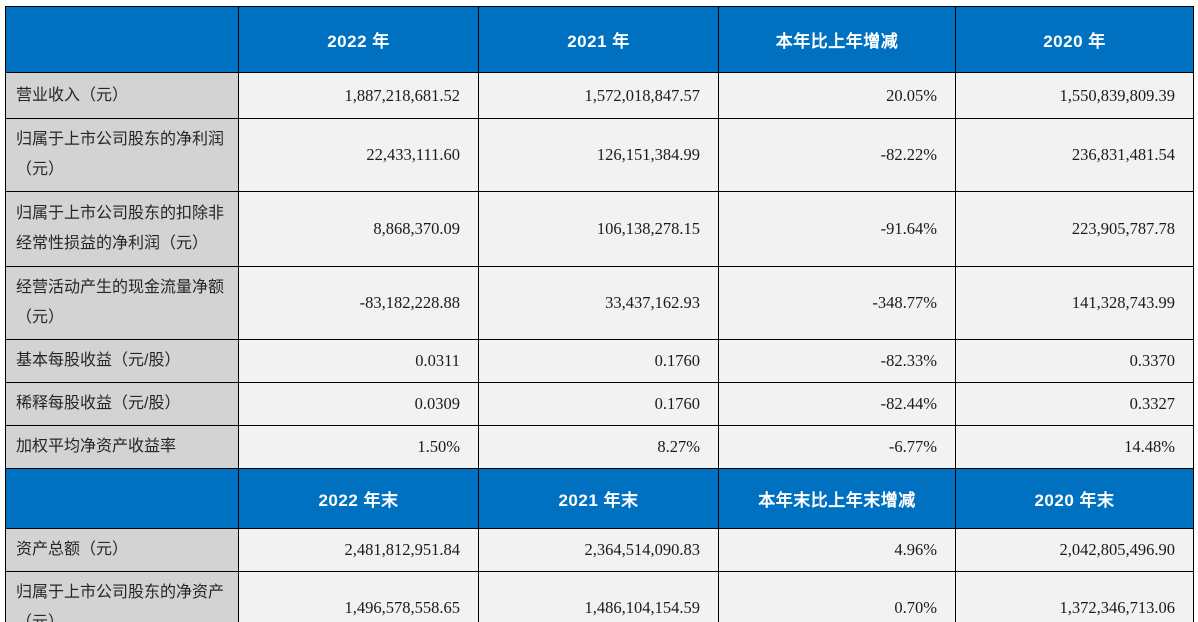 The width and height of the screenshot is (1198, 622). What do you see at coordinates (122, 155) in the screenshot?
I see `row-label: 归属于上市公司股东的净利润（元）` at bounding box center [122, 155].